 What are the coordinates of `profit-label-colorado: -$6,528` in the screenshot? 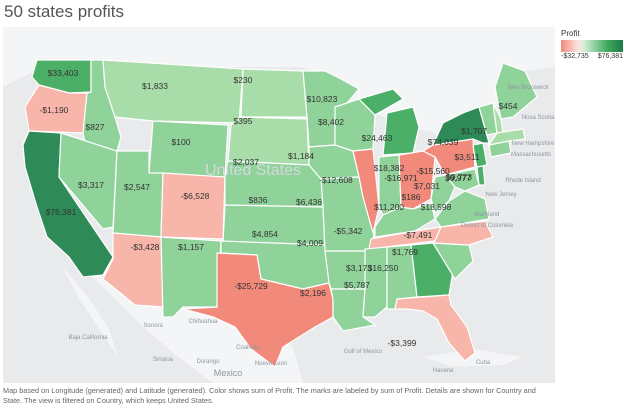 It's located at (195, 196).